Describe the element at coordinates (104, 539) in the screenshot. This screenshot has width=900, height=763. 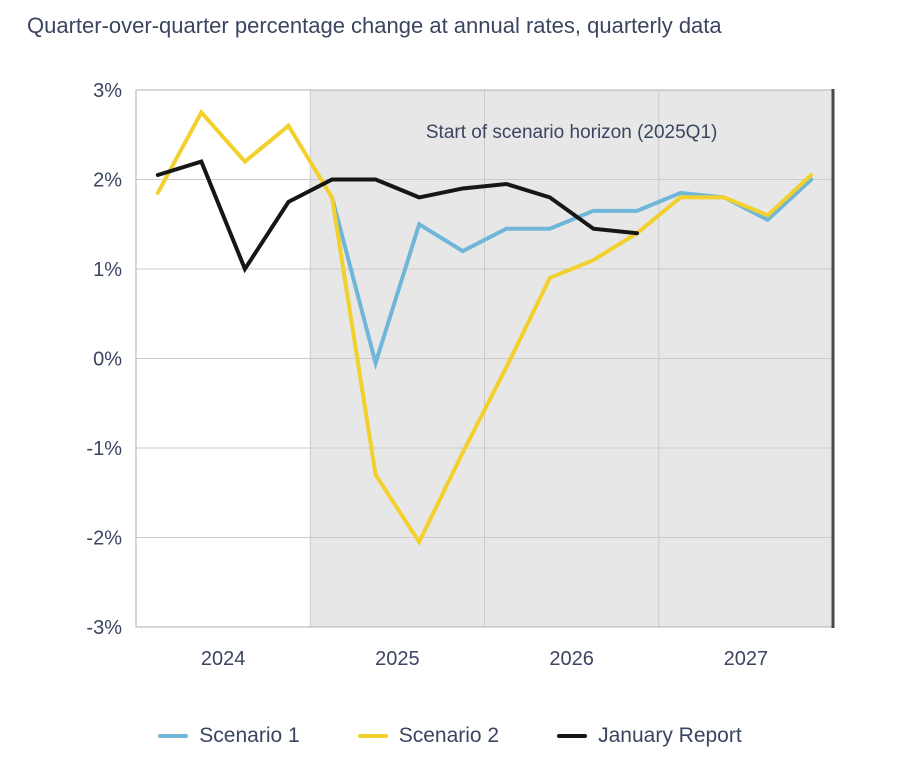
I see `y-axis-tick-label: -2%` at that location.